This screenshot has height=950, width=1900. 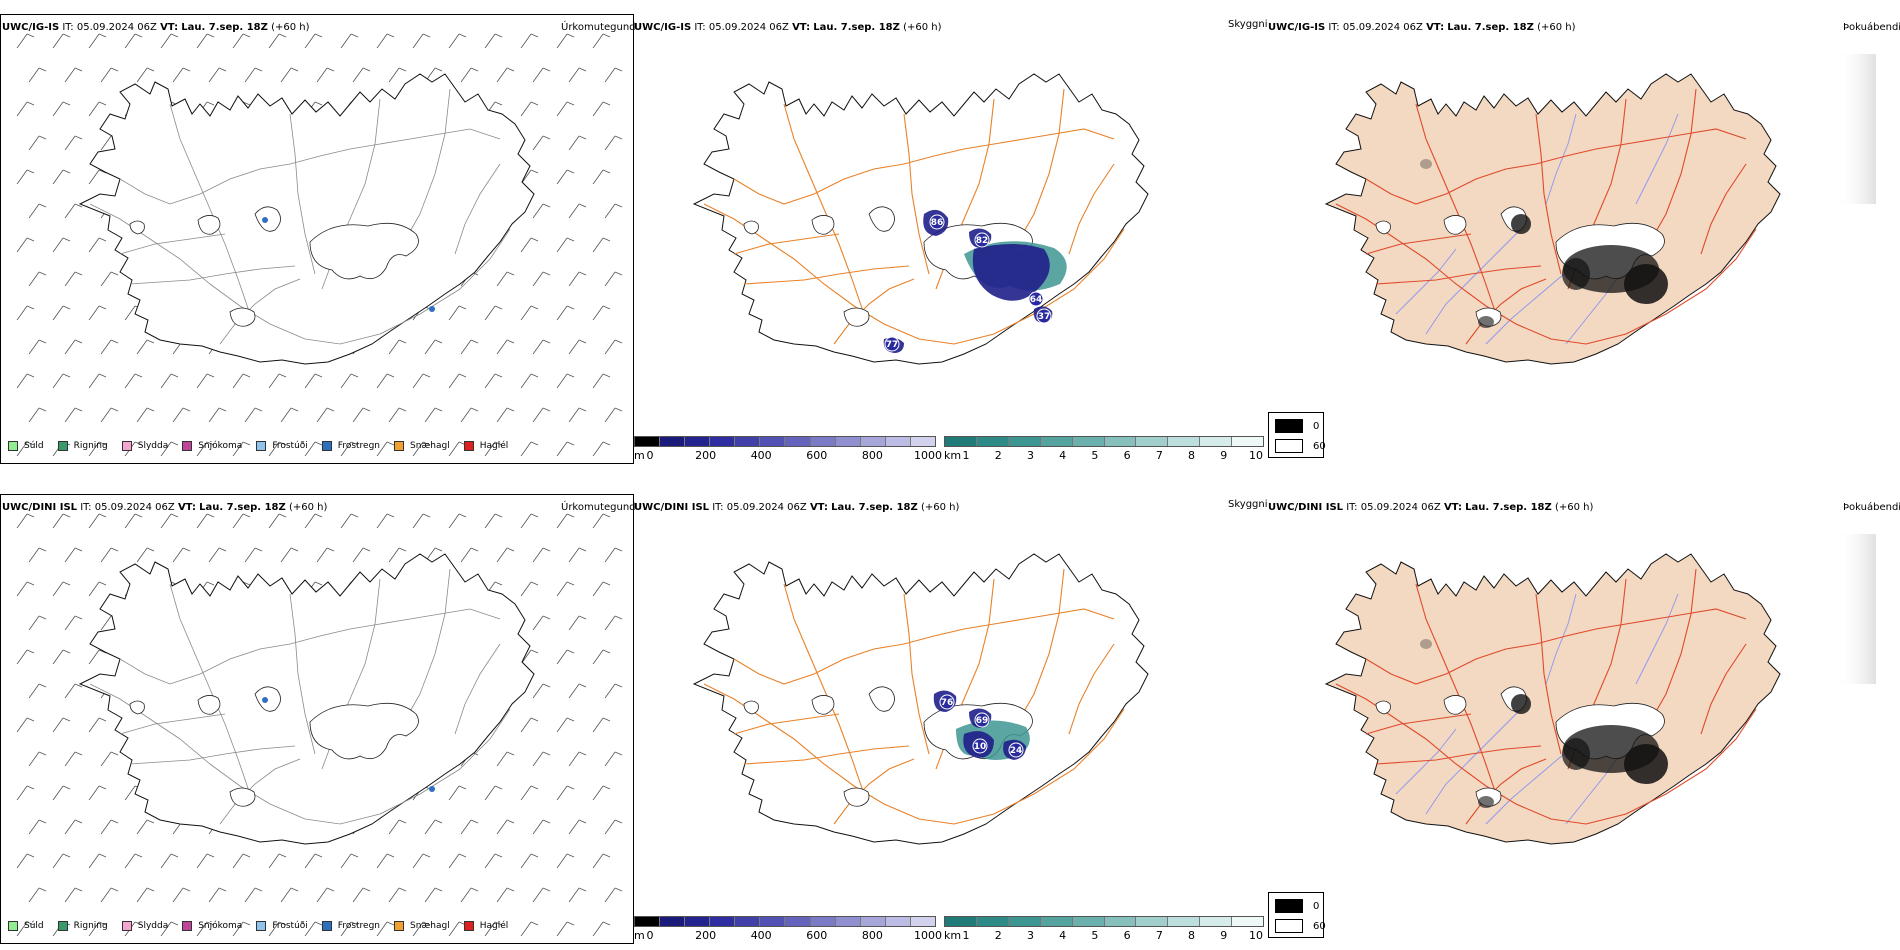 I want to click on legend-label: Frostregn, so click(x=359, y=926).